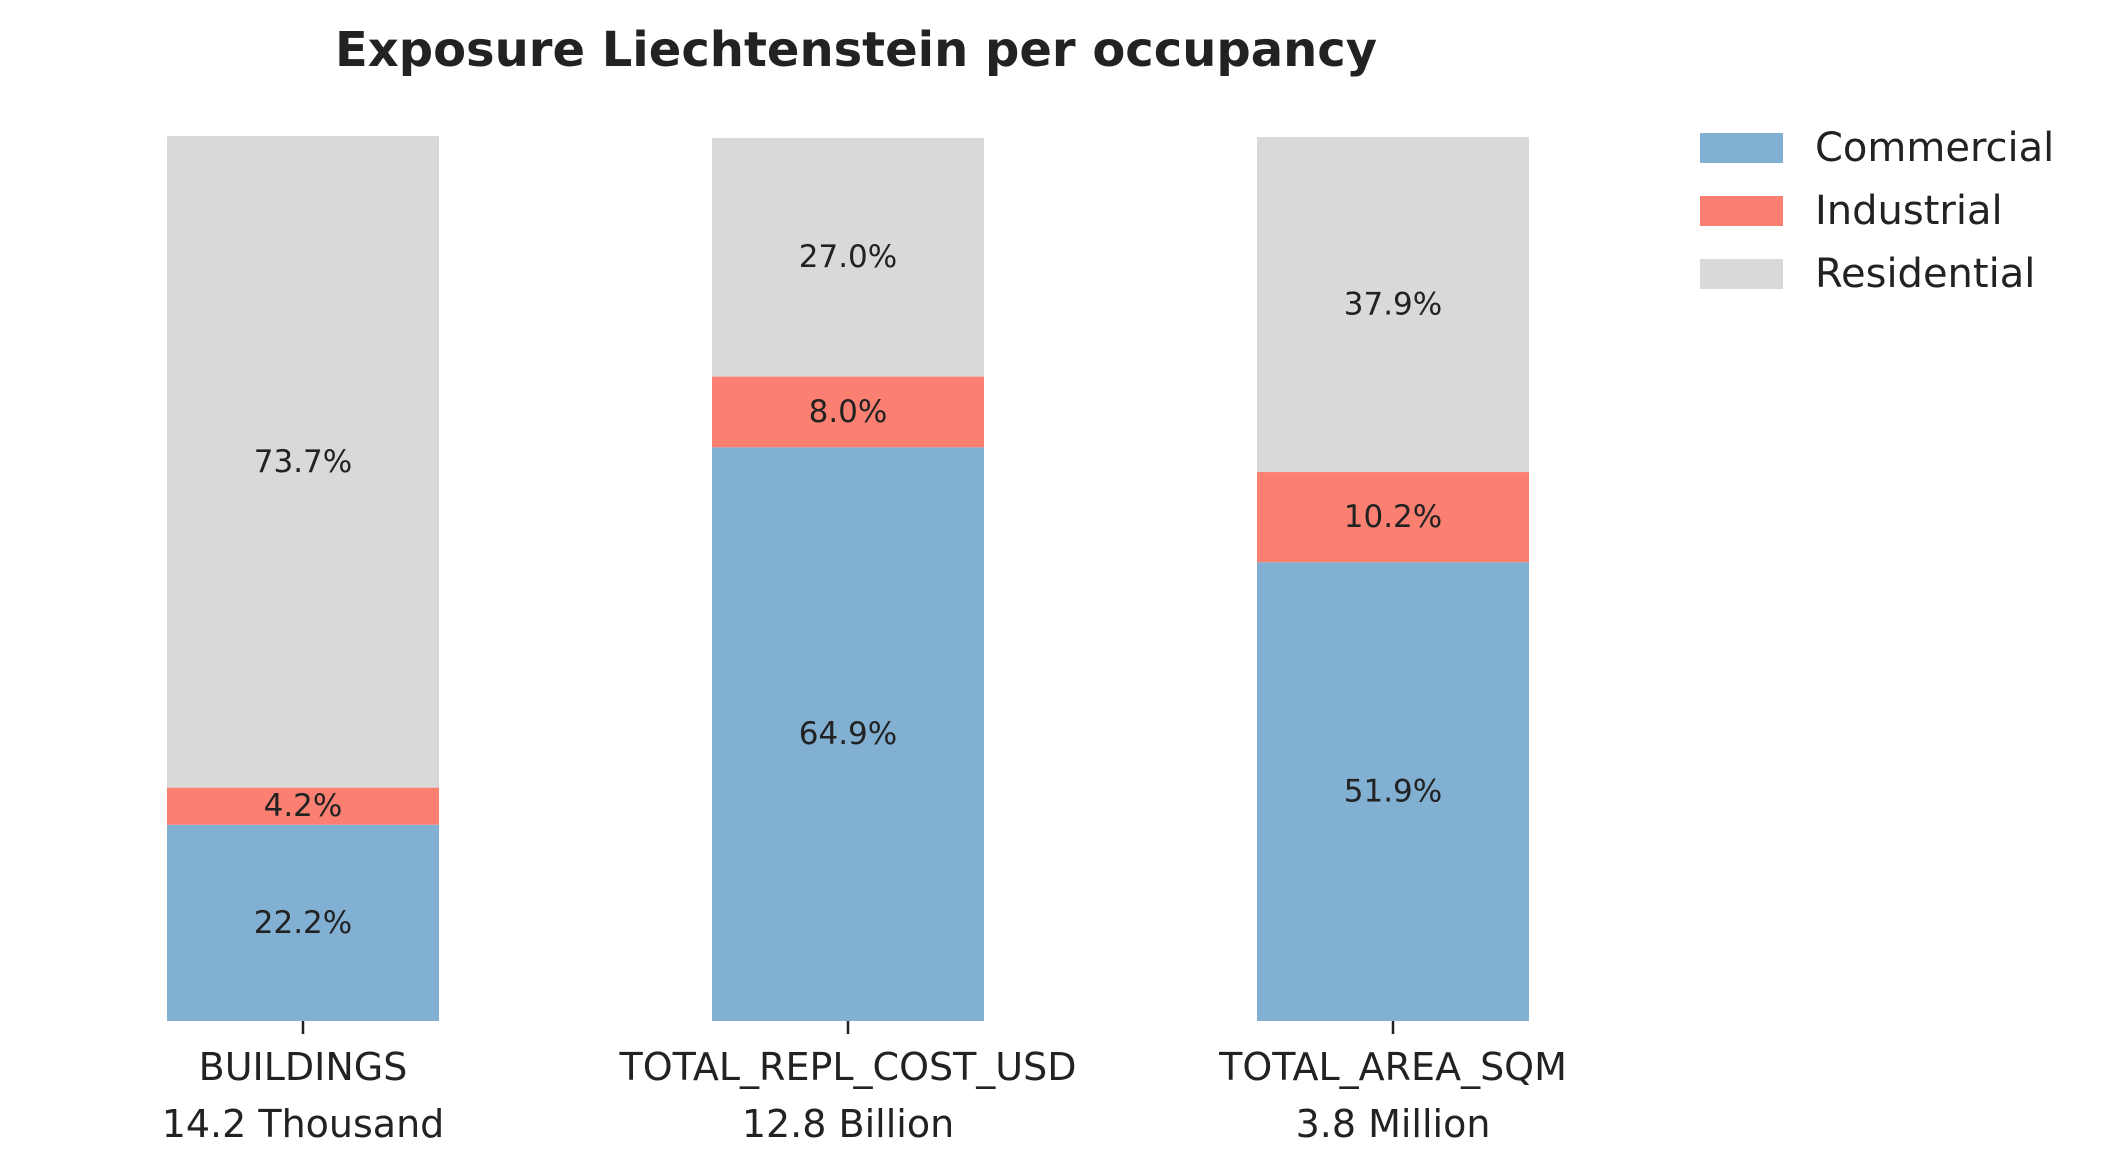 This screenshot has height=1173, width=2107. I want to click on x-tick-total-total-area-sqm: 3.8 Million, so click(1393, 1124).